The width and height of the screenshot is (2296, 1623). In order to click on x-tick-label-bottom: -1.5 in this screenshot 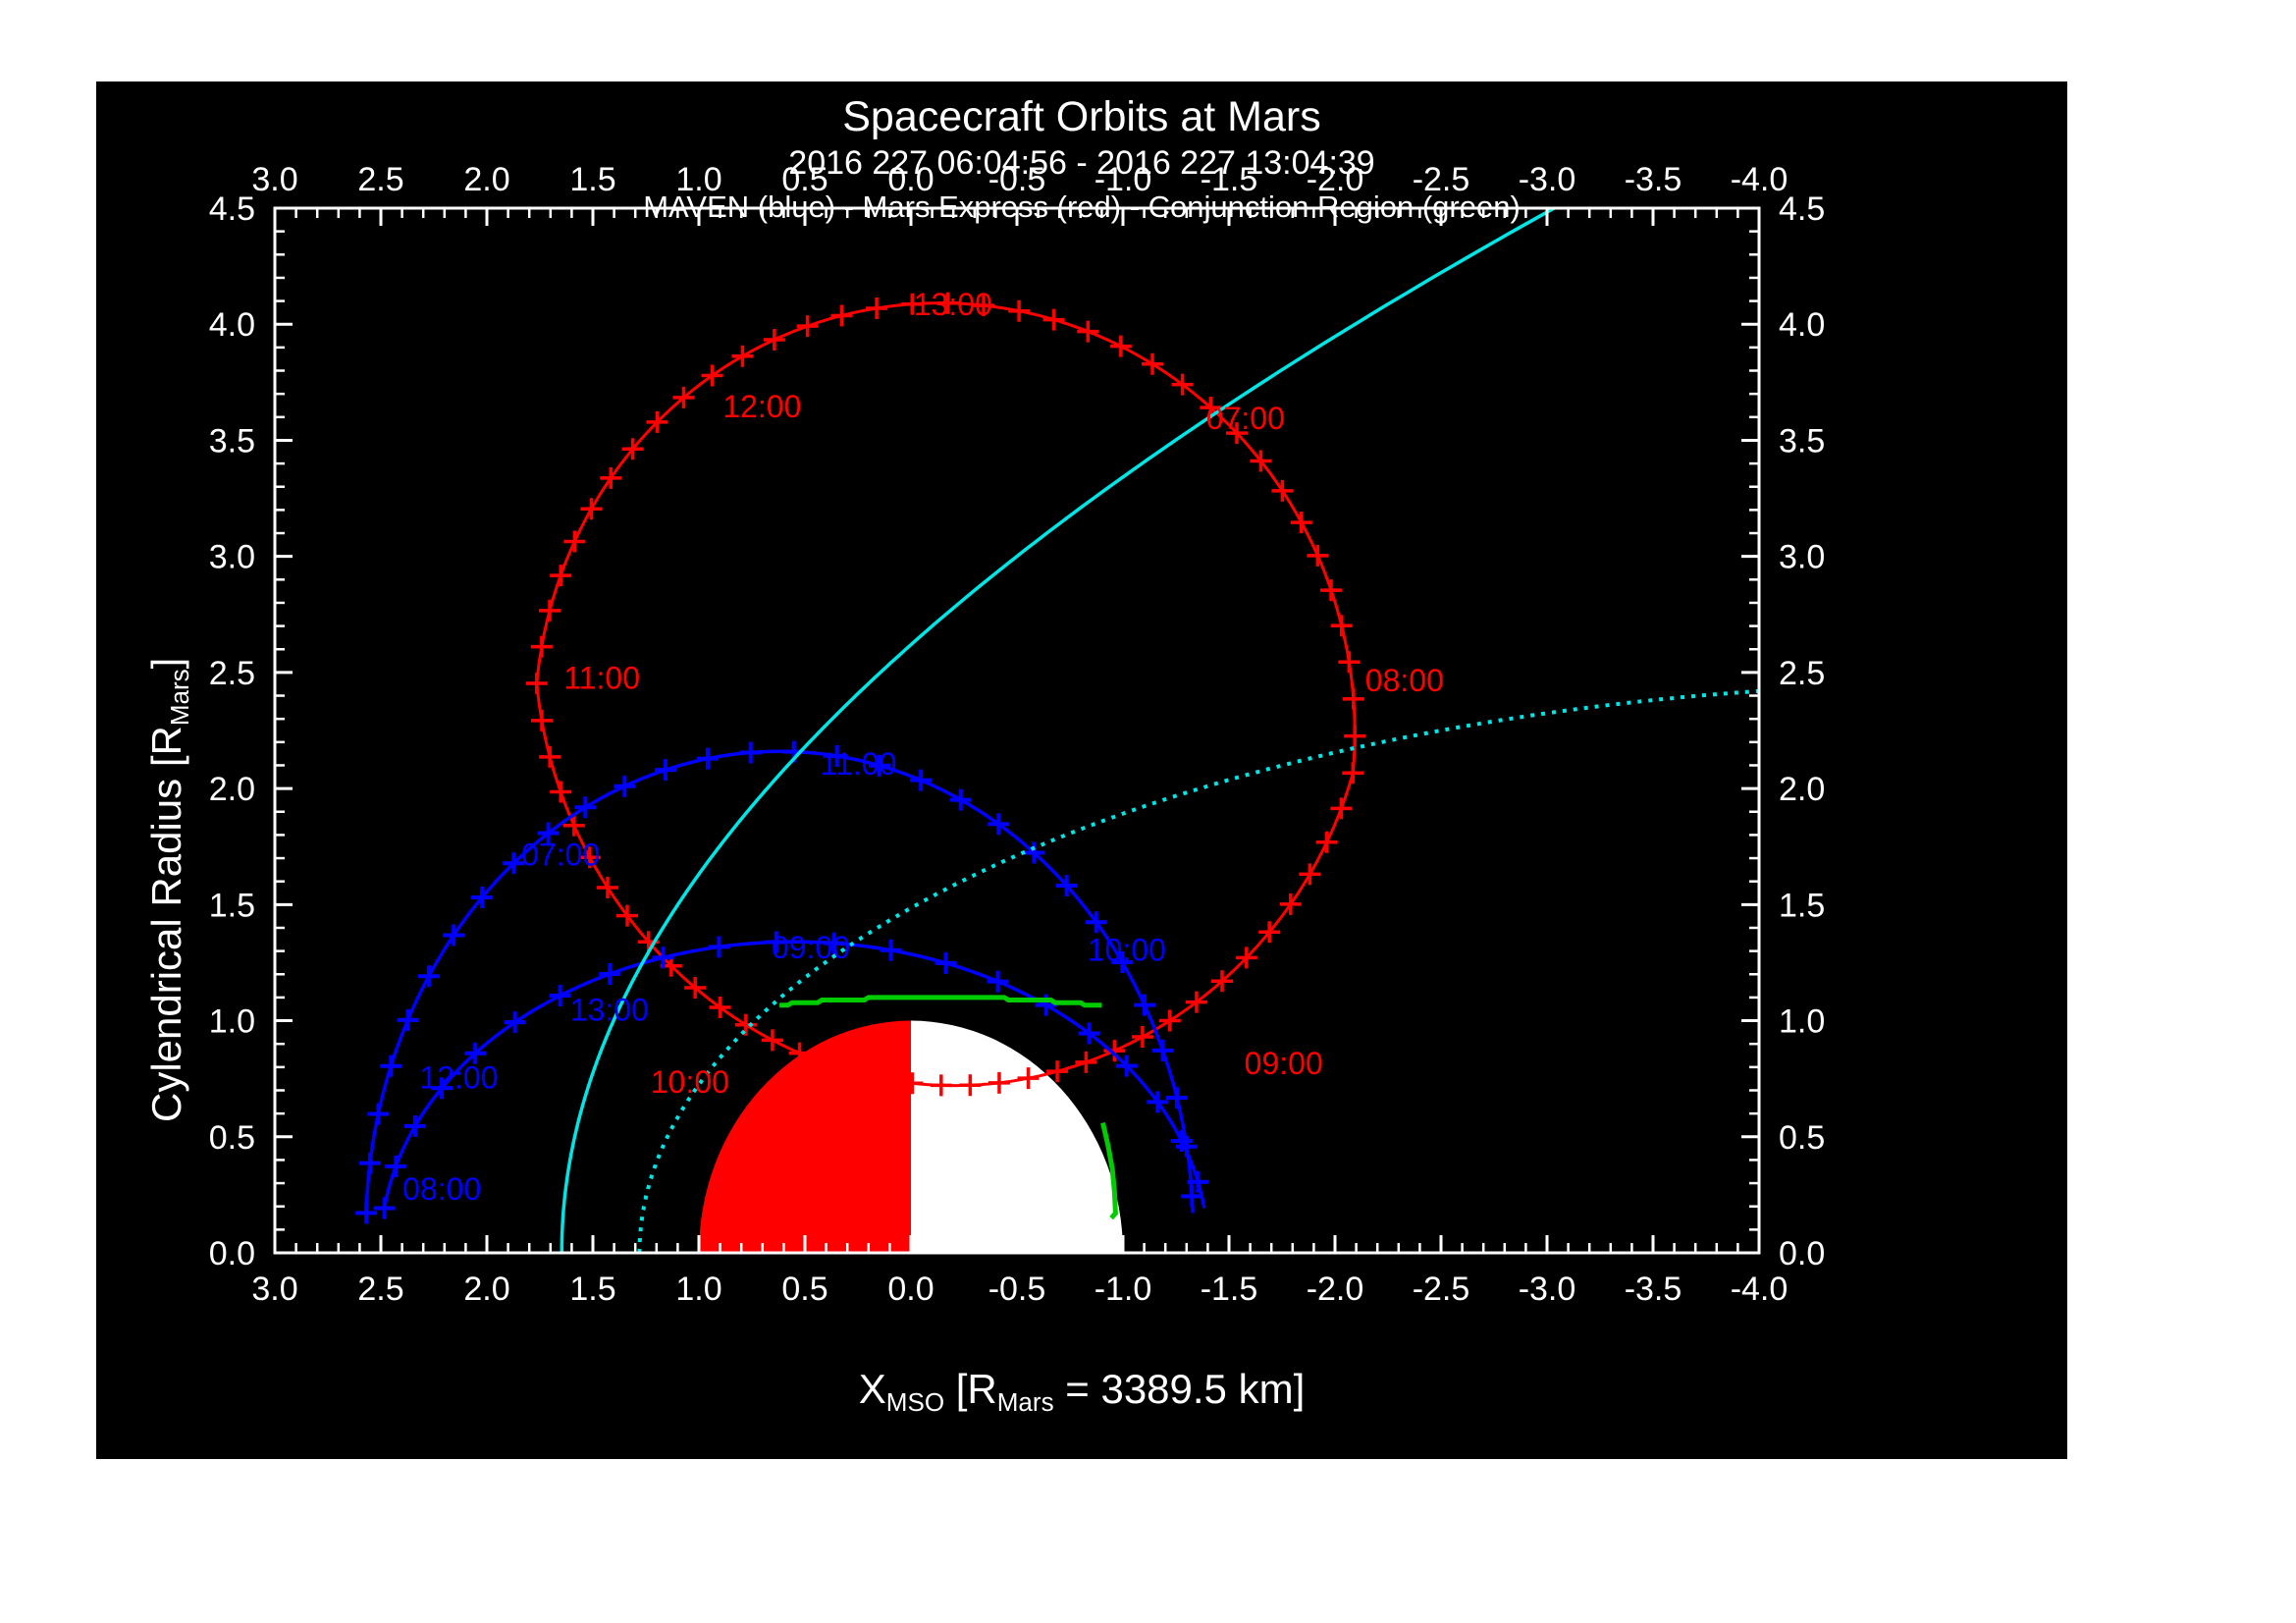, I will do `click(1229, 1290)`.